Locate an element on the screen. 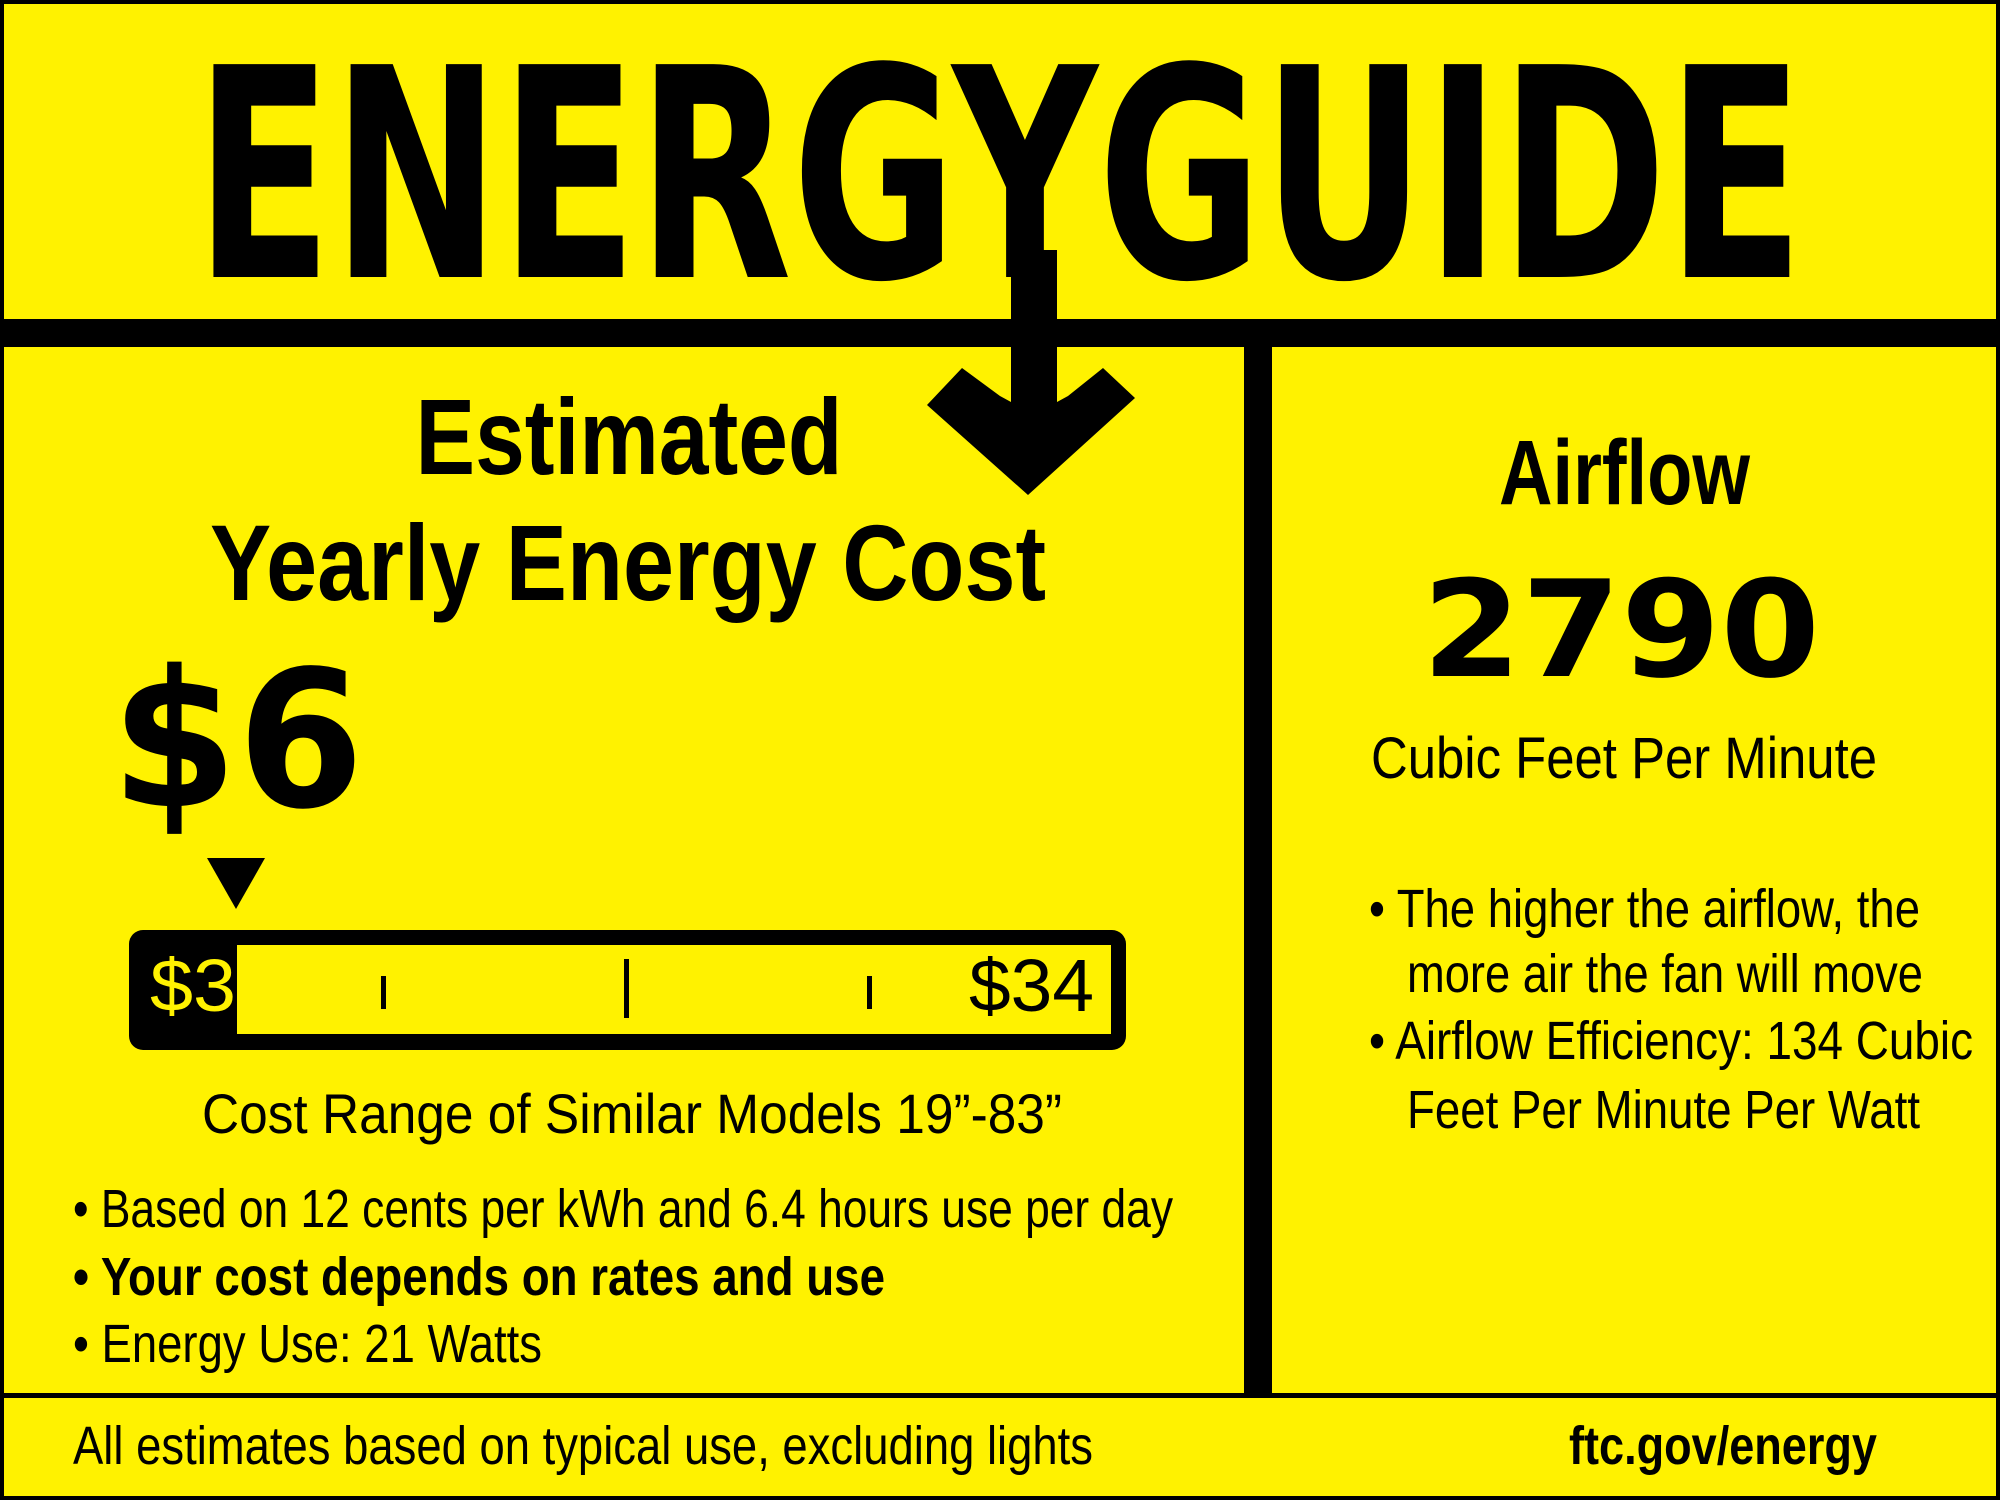 The width and height of the screenshot is (2000, 1500). airflow-bullet-1-cont: more air the fan will move is located at coordinates (1665, 974).